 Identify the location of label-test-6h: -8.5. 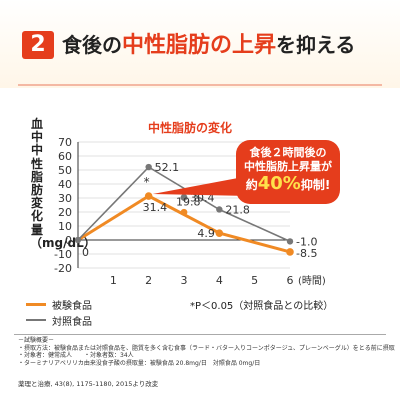
(306, 253).